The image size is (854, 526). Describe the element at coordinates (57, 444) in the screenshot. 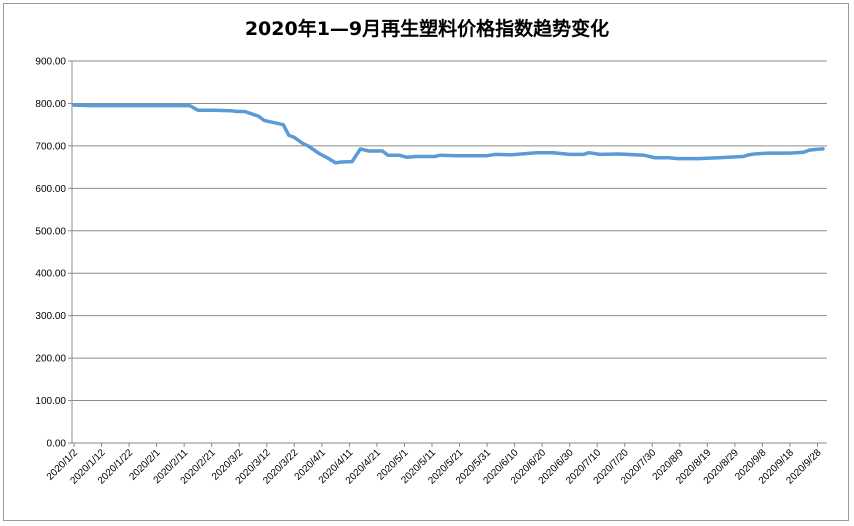

I see `y-tick-label: 0.00` at that location.